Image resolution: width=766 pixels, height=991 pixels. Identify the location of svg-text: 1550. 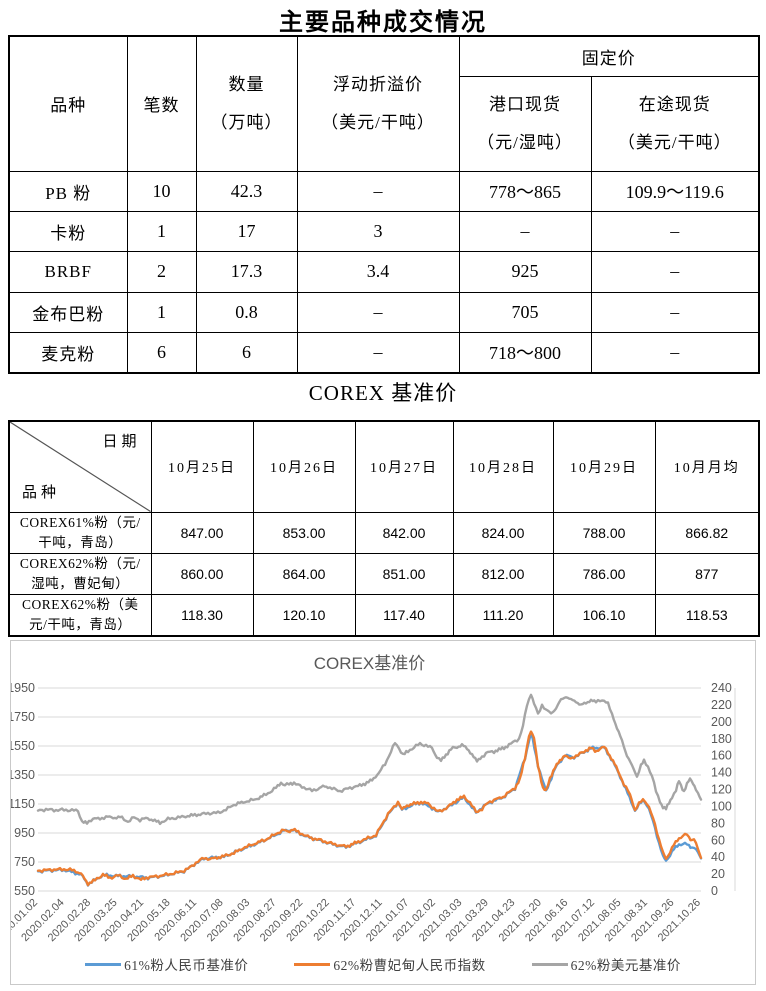
(23, 746).